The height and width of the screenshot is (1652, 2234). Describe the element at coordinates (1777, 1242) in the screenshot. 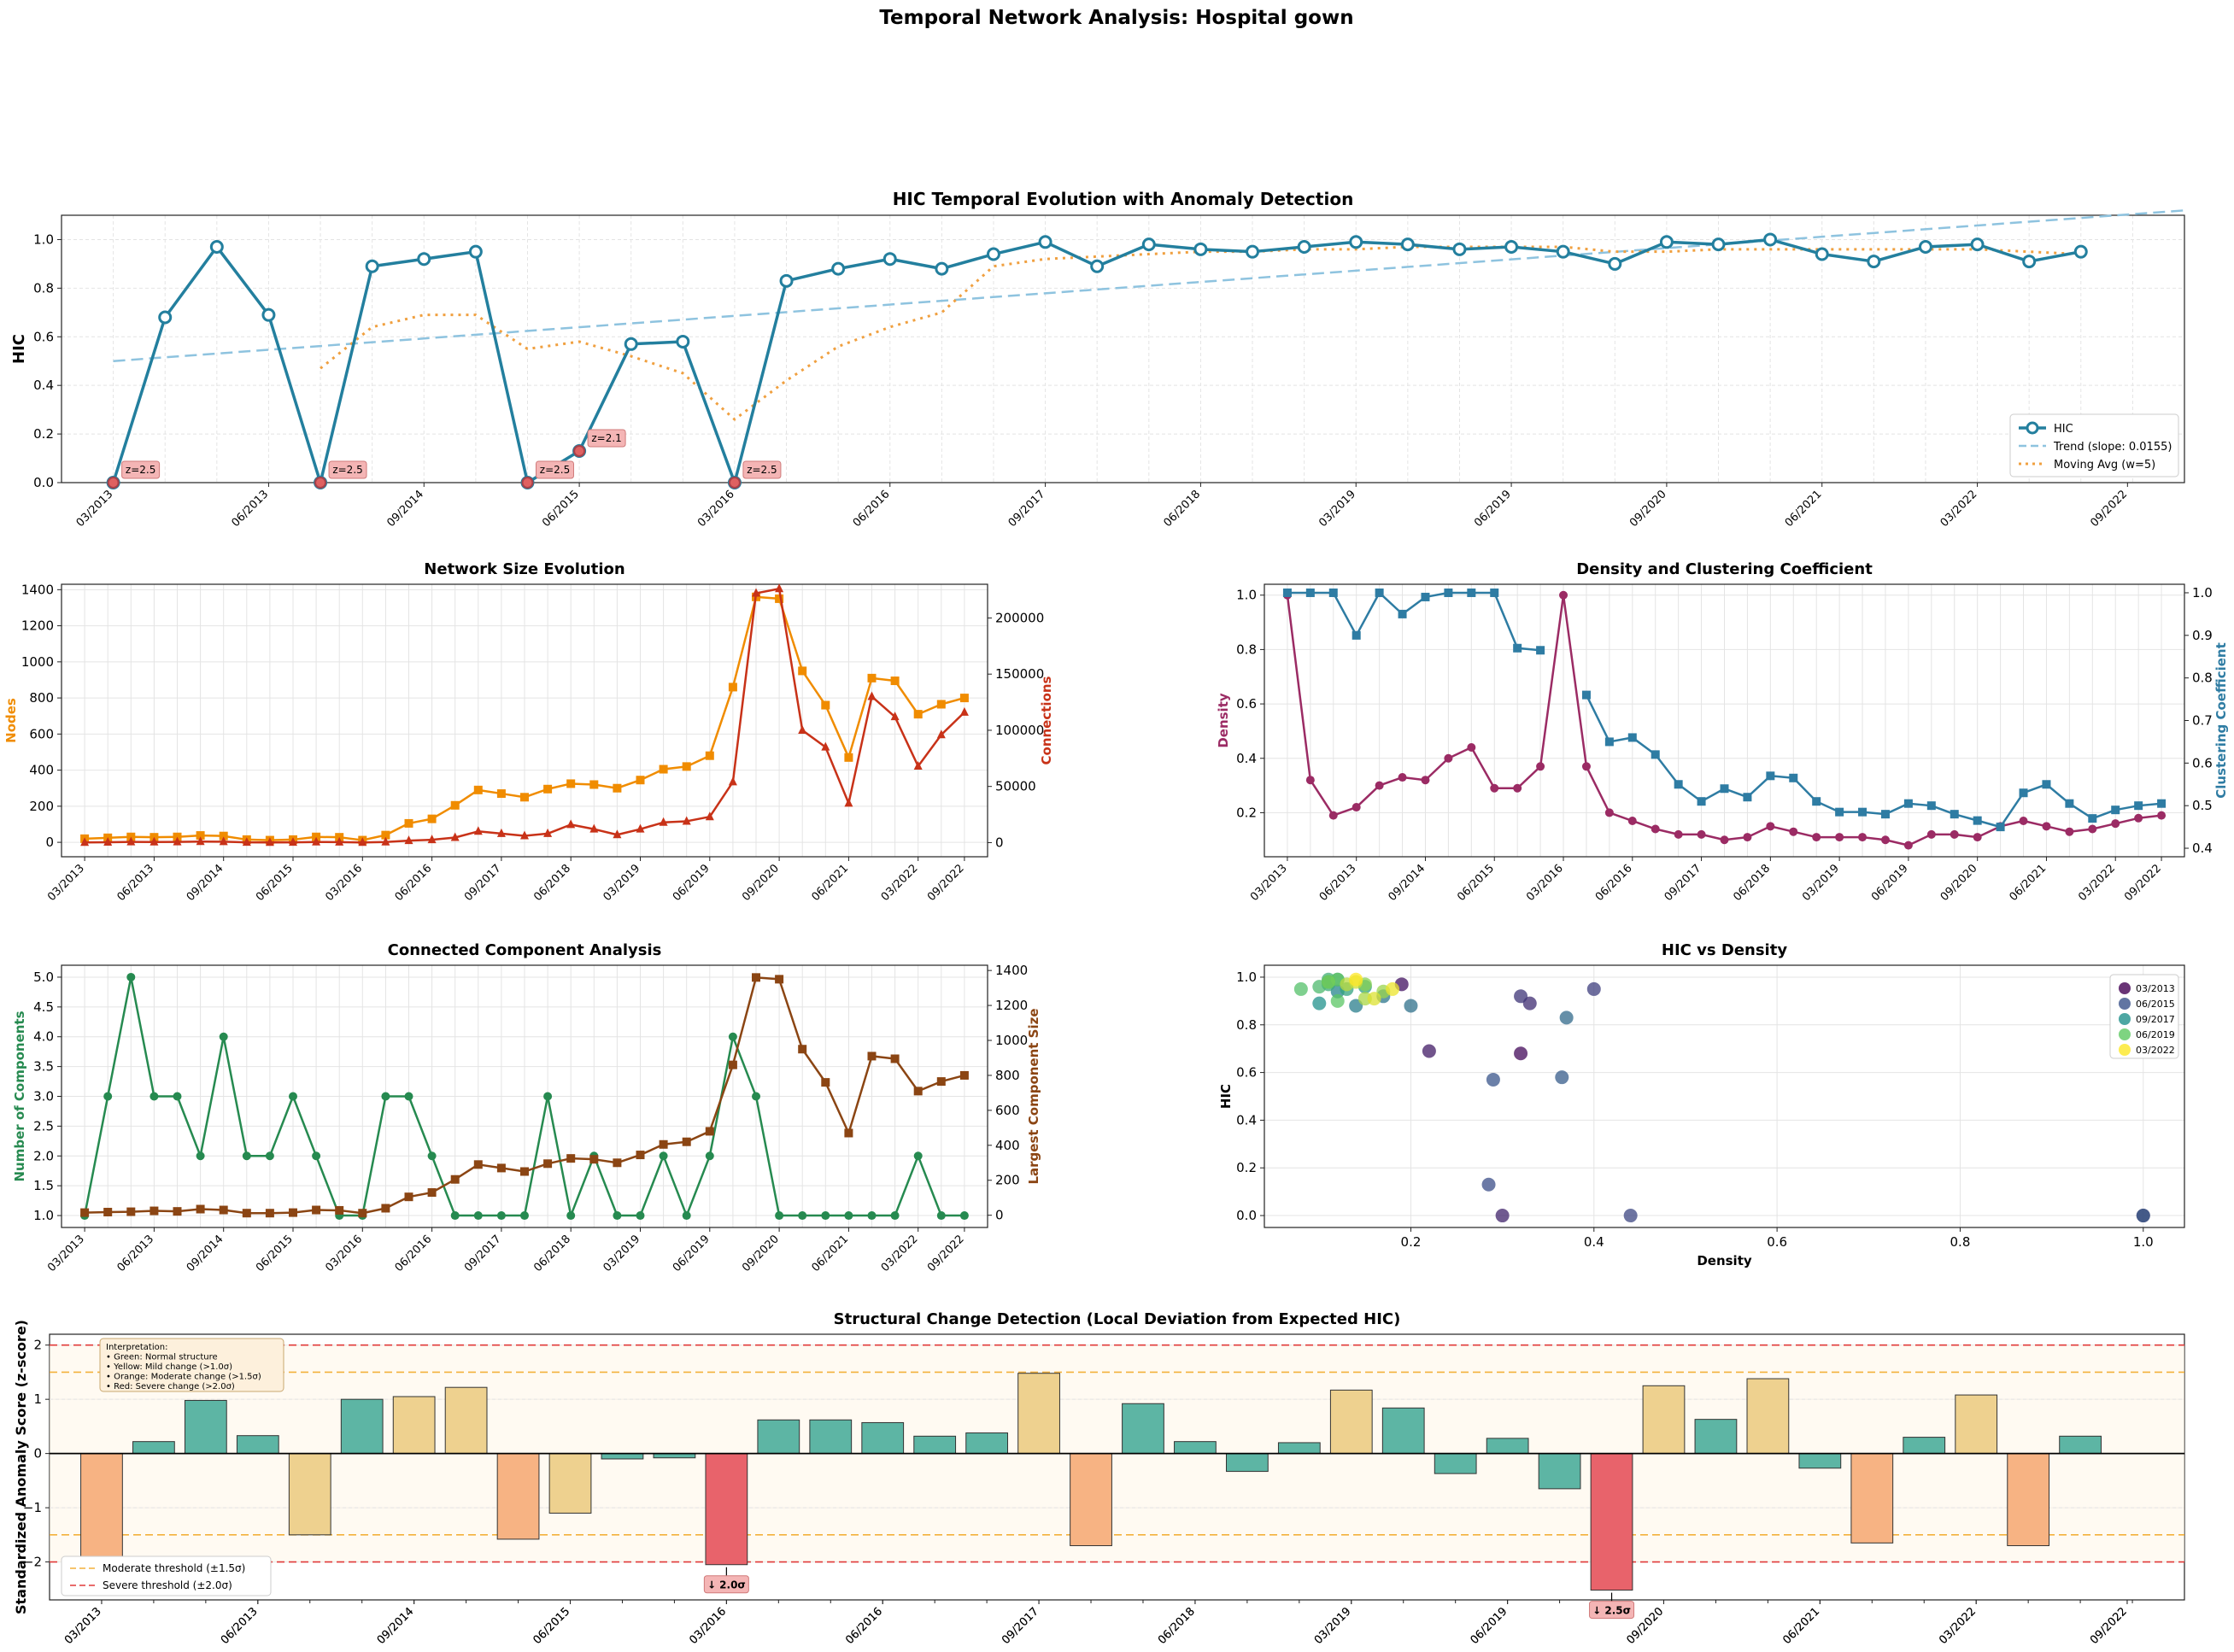

I see `x-tick-label: 0.6` at that location.